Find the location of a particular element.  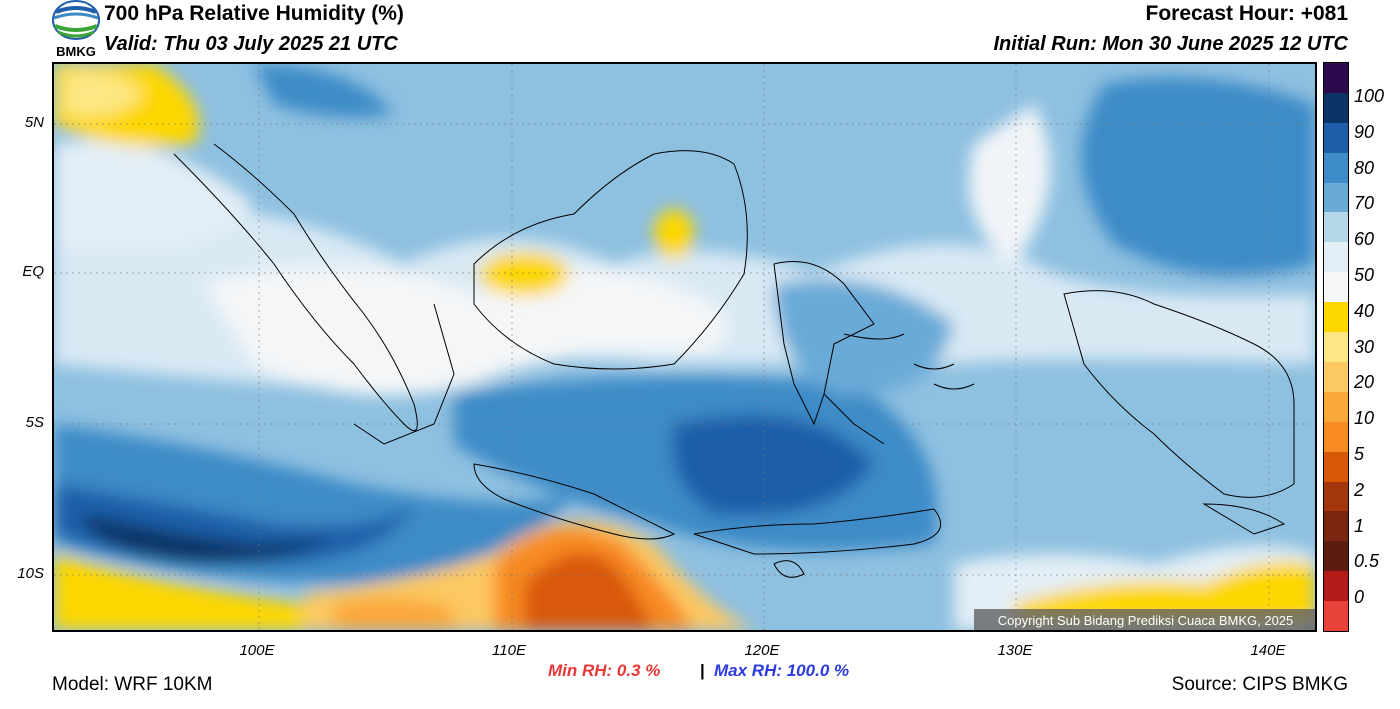

colorbar-label: 2 is located at coordinates (1359, 489).